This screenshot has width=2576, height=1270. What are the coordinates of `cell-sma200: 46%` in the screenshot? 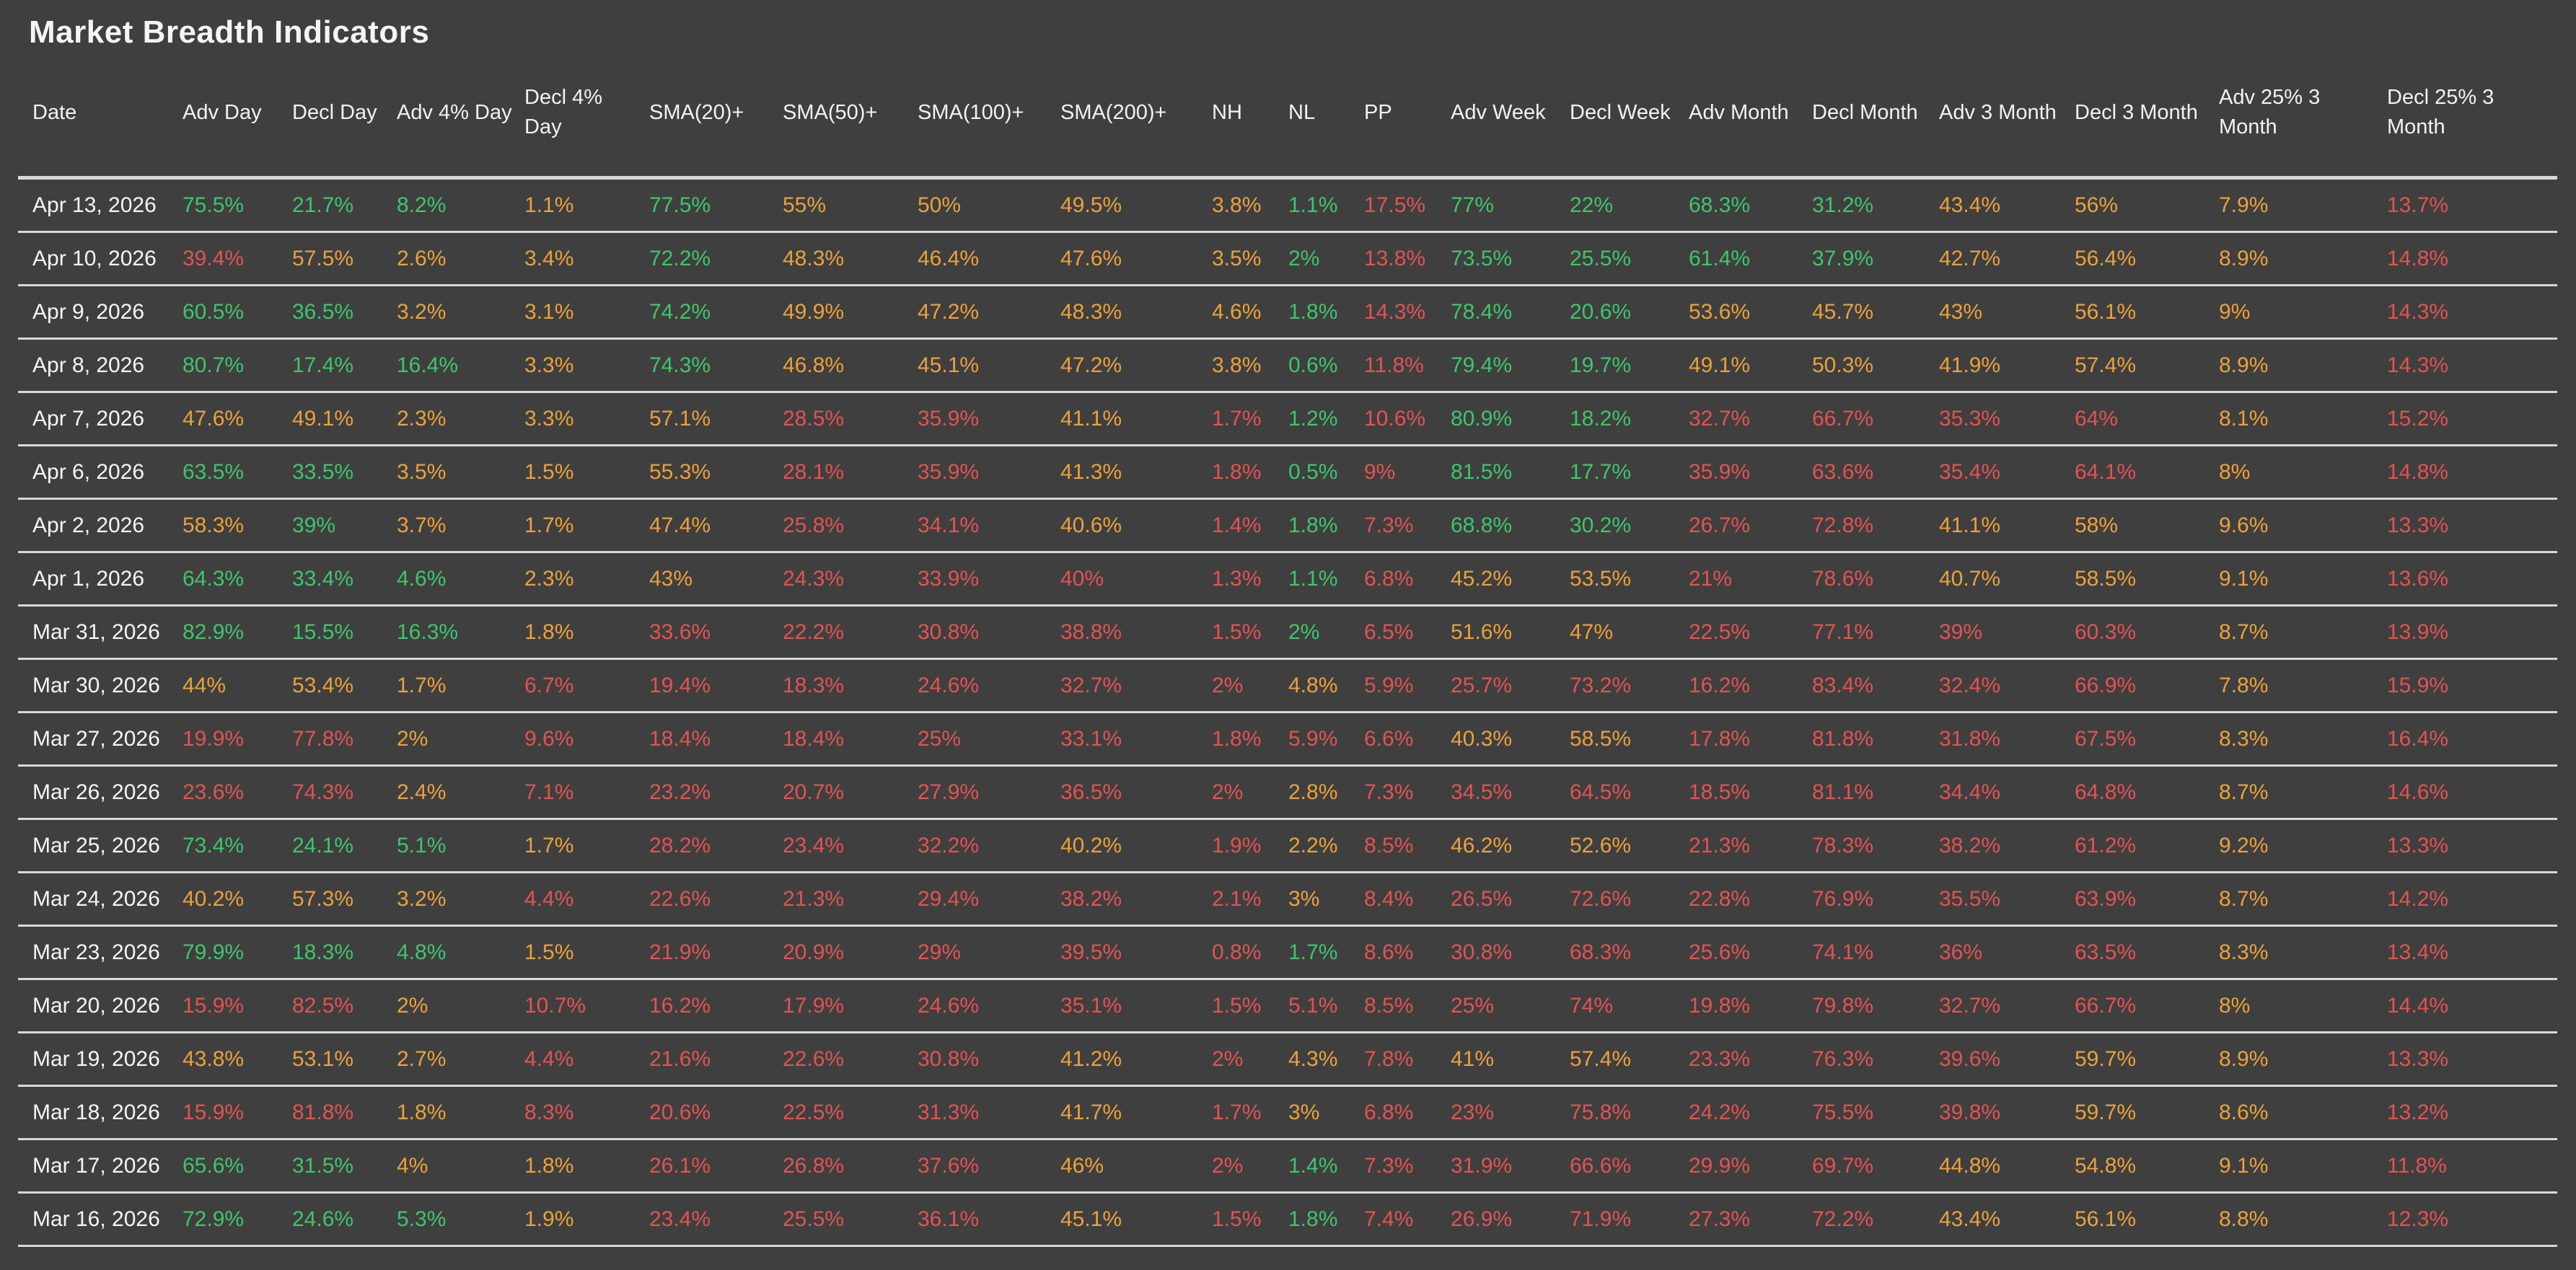 It's located at (1136, 1166).